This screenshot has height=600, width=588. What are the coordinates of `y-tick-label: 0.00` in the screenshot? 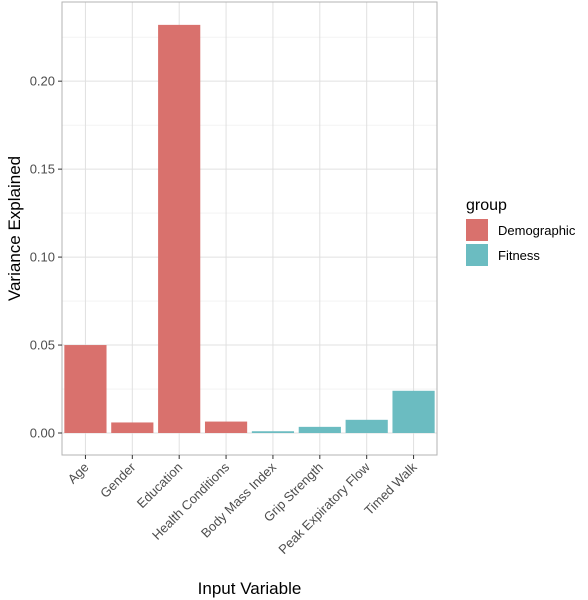 It's located at (42, 433).